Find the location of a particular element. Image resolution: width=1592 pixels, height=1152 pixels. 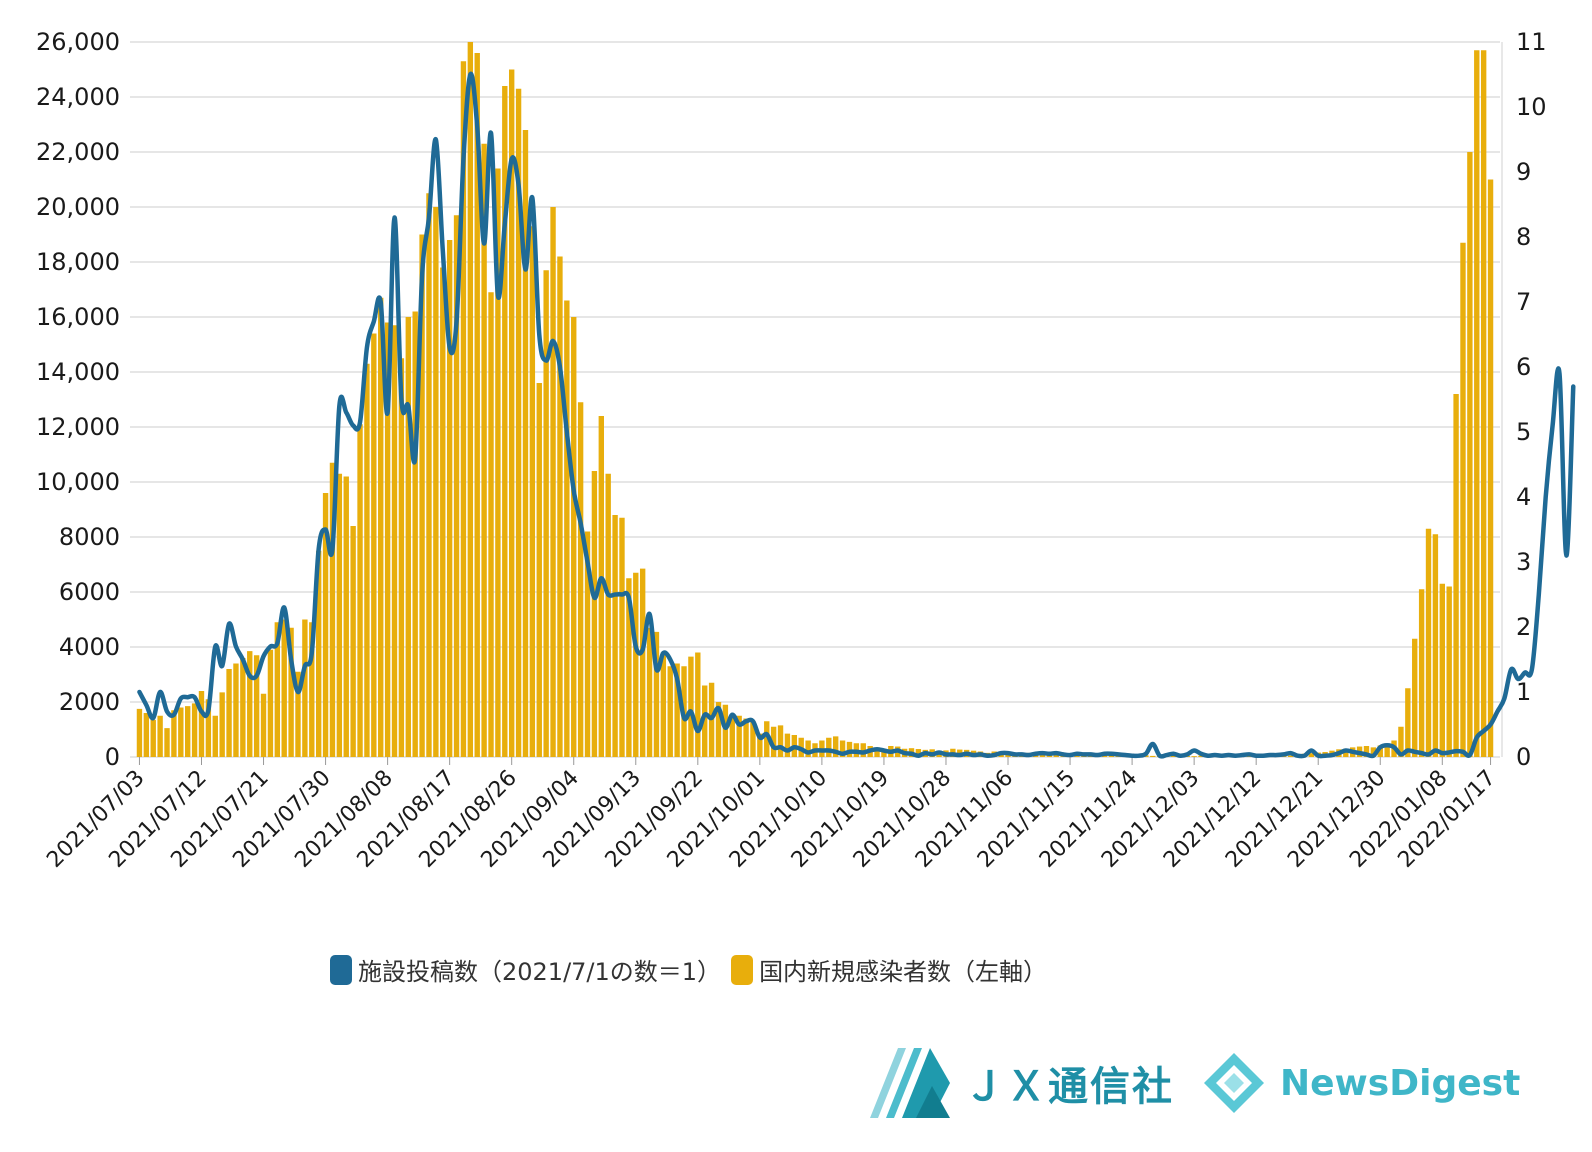

y-left-tick-label: 20,000 is located at coordinates (78, 207).